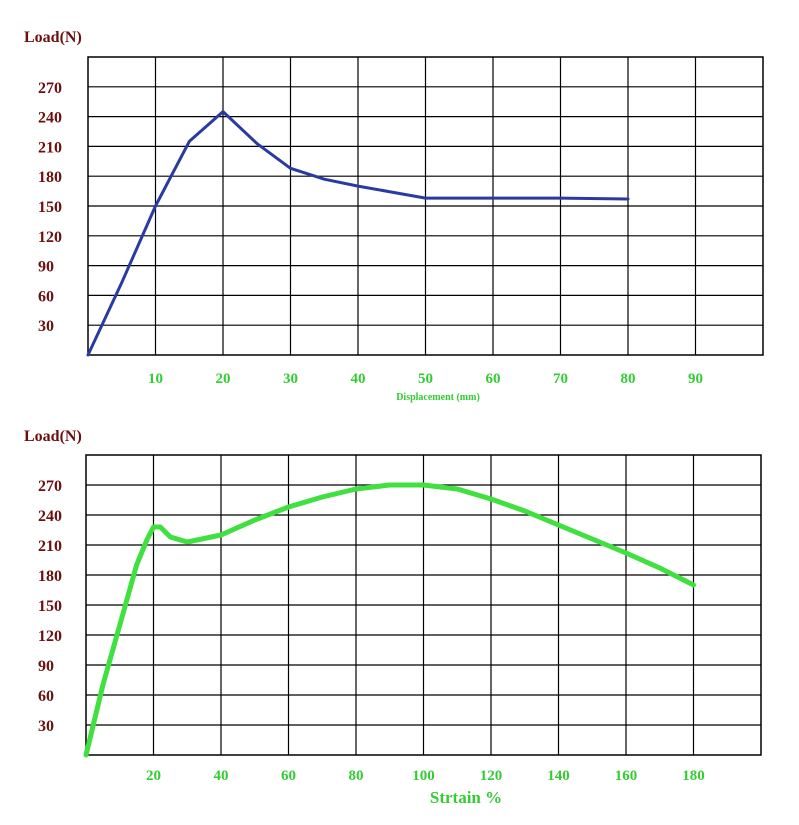  I want to click on x-tick-label: 140, so click(558, 776).